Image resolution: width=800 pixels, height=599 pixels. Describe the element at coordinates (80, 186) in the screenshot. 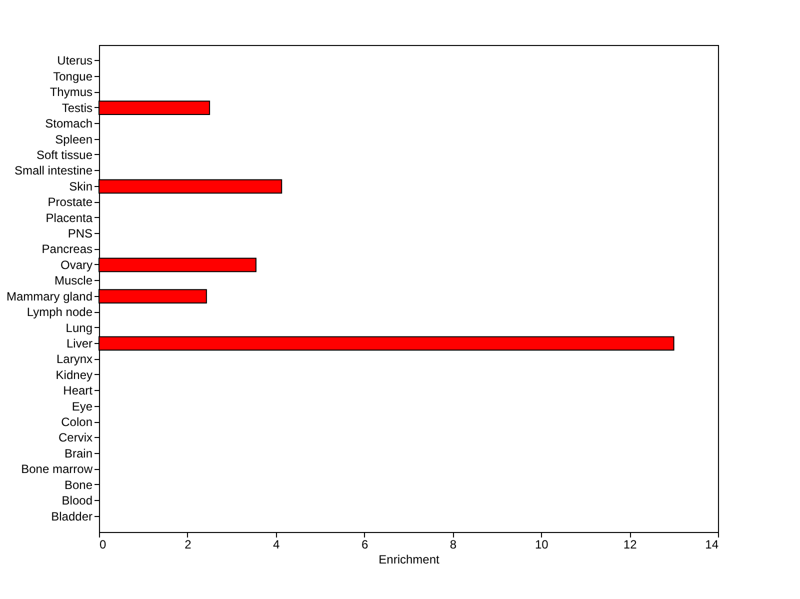

I see `y-tick-label: Skin` at that location.